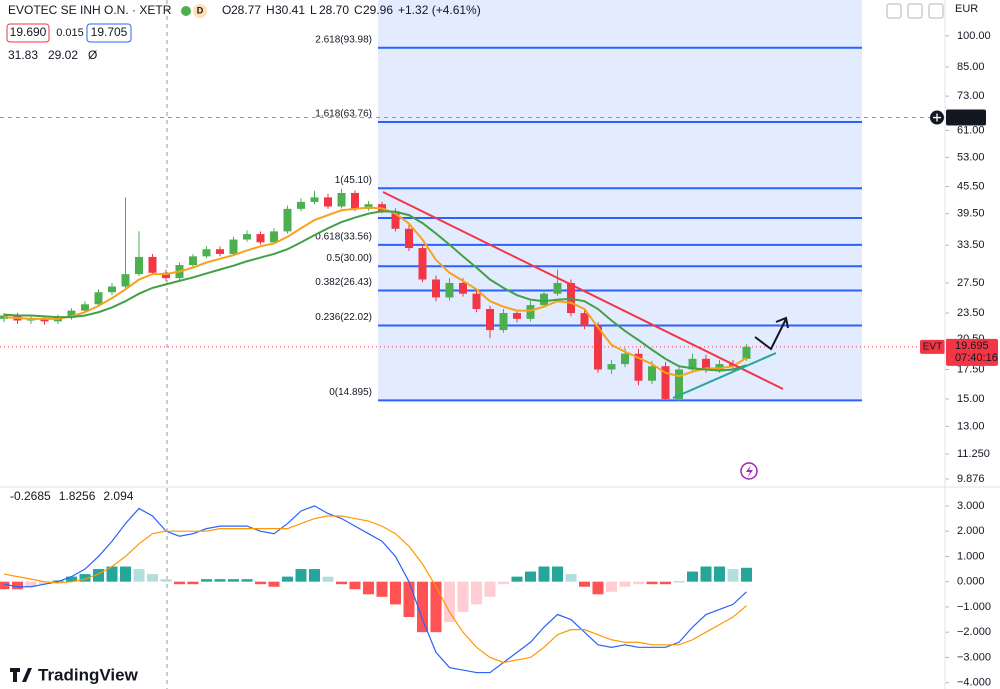 Image resolution: width=1000 pixels, height=689 pixels. I want to click on last-price: 19.695, so click(972, 346).